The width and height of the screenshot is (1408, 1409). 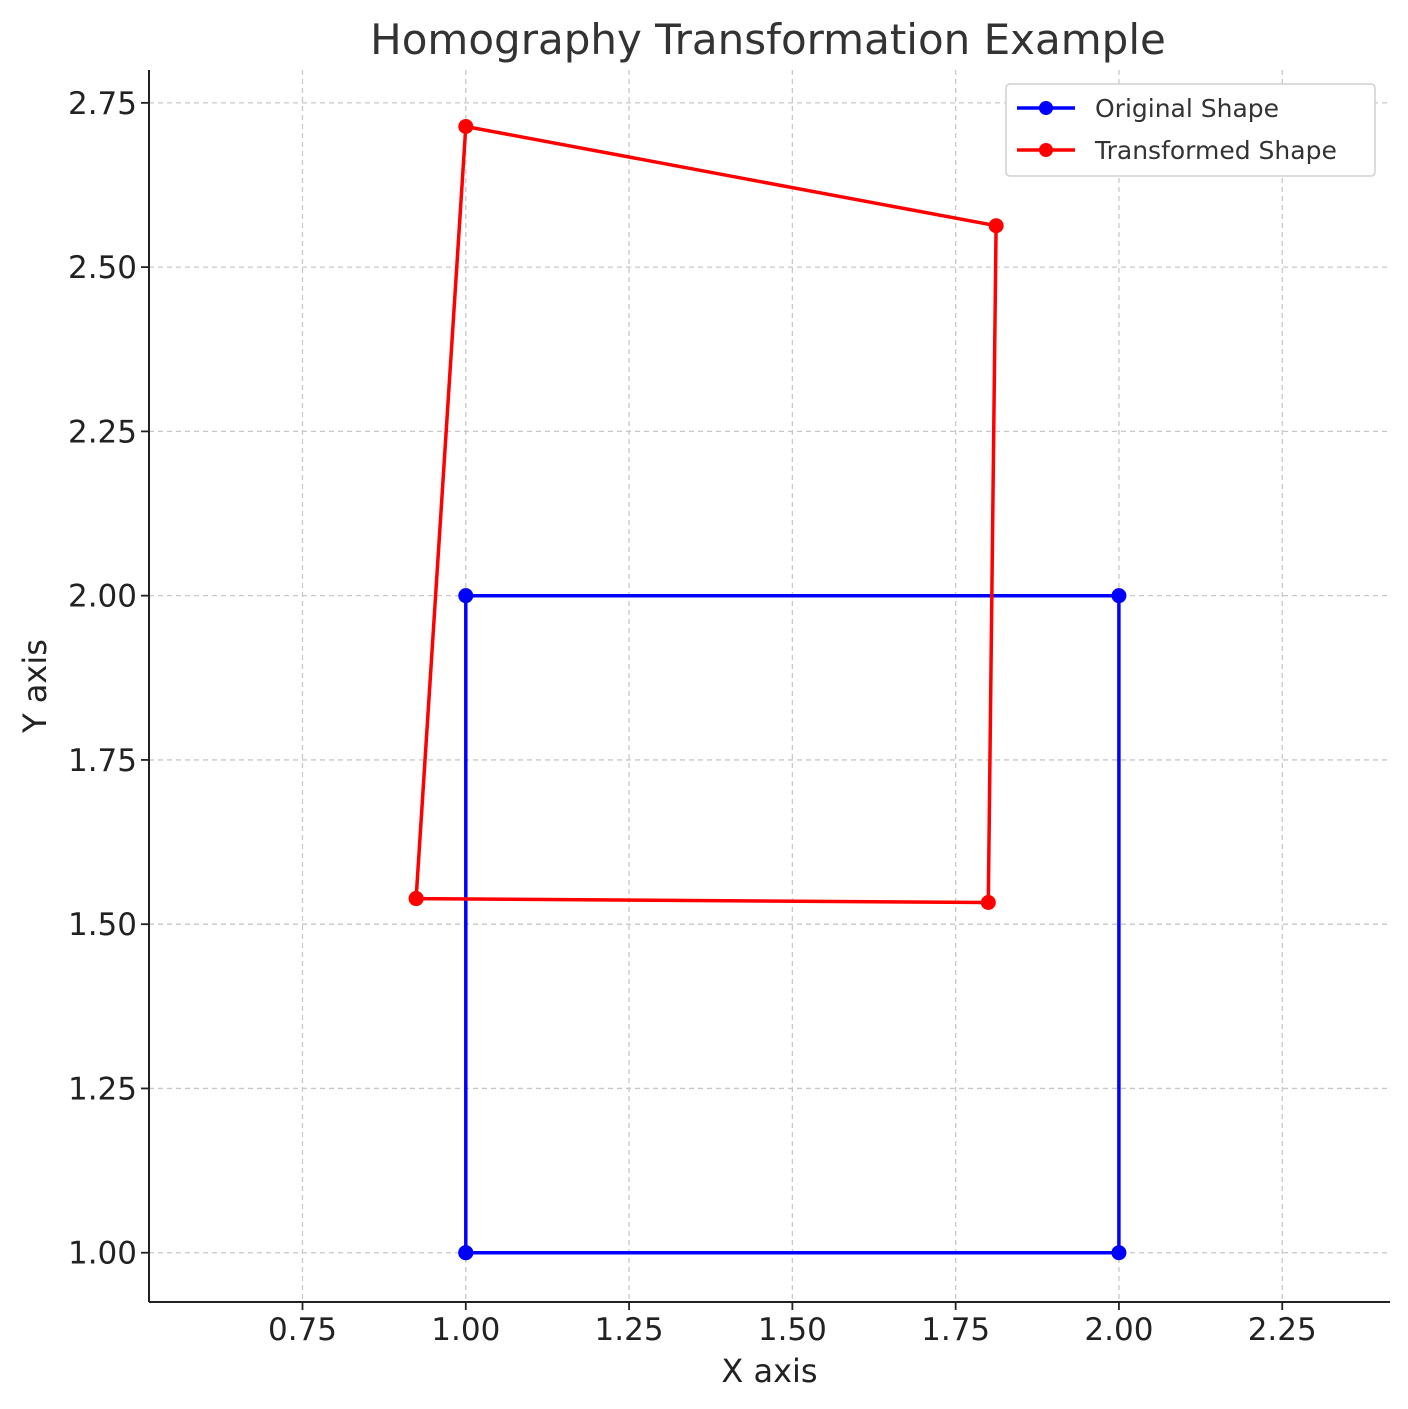 I want to click on x-tick-label: 1.50, so click(x=792, y=1330).